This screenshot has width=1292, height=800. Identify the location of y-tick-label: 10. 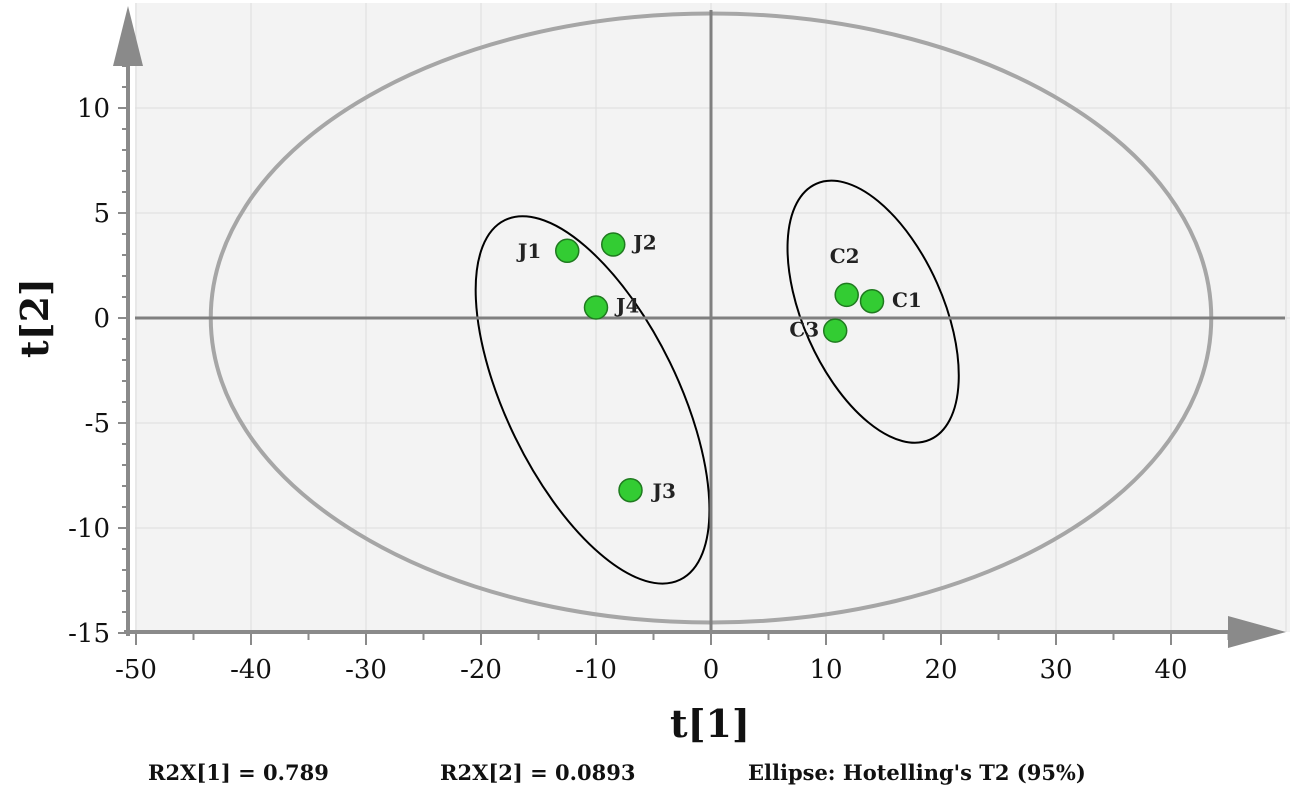
(93, 109).